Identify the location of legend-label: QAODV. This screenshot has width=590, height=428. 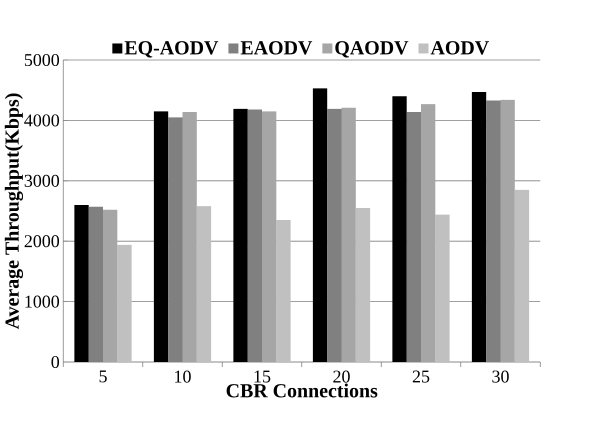
(371, 49).